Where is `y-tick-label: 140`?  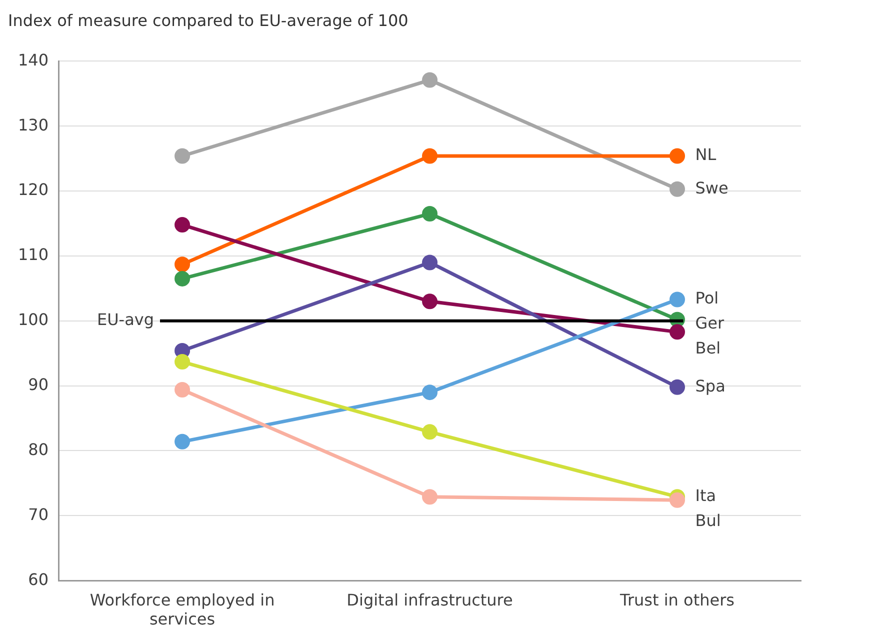 y-tick-label: 140 is located at coordinates (33, 60).